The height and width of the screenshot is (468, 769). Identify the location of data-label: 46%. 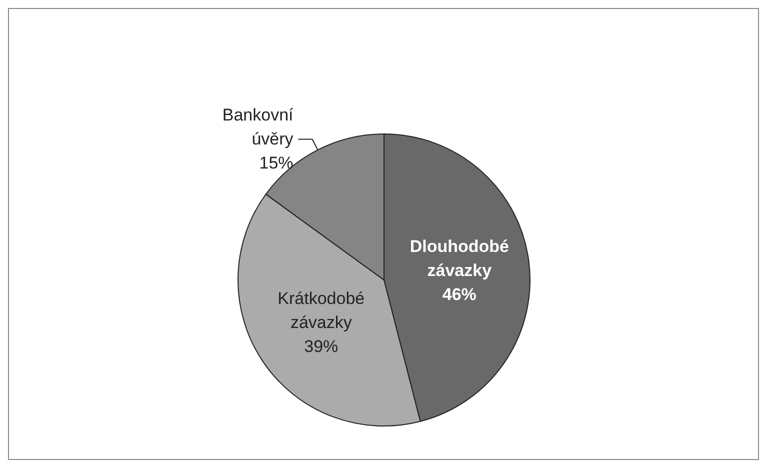
(459, 294).